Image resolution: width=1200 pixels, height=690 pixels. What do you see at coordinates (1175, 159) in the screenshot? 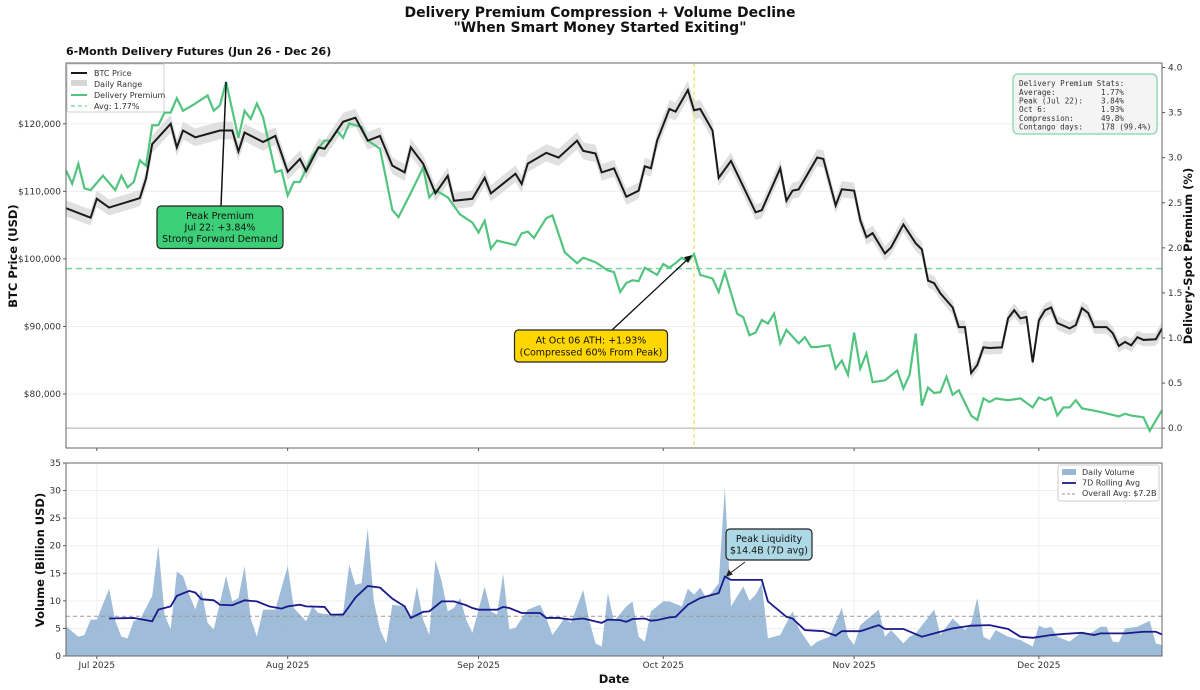
I see `y2-tick-label: 3.0` at bounding box center [1175, 159].